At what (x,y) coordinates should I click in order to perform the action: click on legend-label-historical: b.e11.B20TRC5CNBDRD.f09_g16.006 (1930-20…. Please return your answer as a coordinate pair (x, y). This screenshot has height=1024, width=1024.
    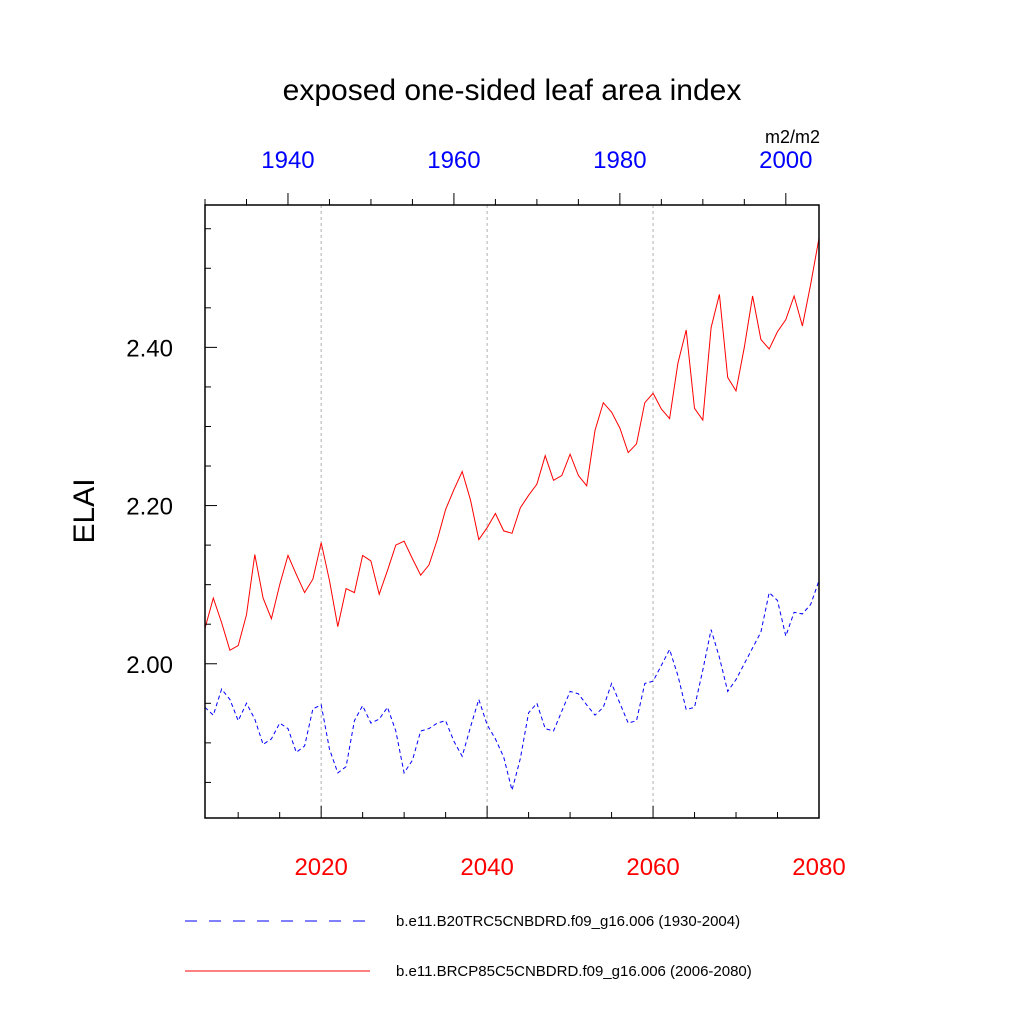
    Looking at the image, I should click on (568, 921).